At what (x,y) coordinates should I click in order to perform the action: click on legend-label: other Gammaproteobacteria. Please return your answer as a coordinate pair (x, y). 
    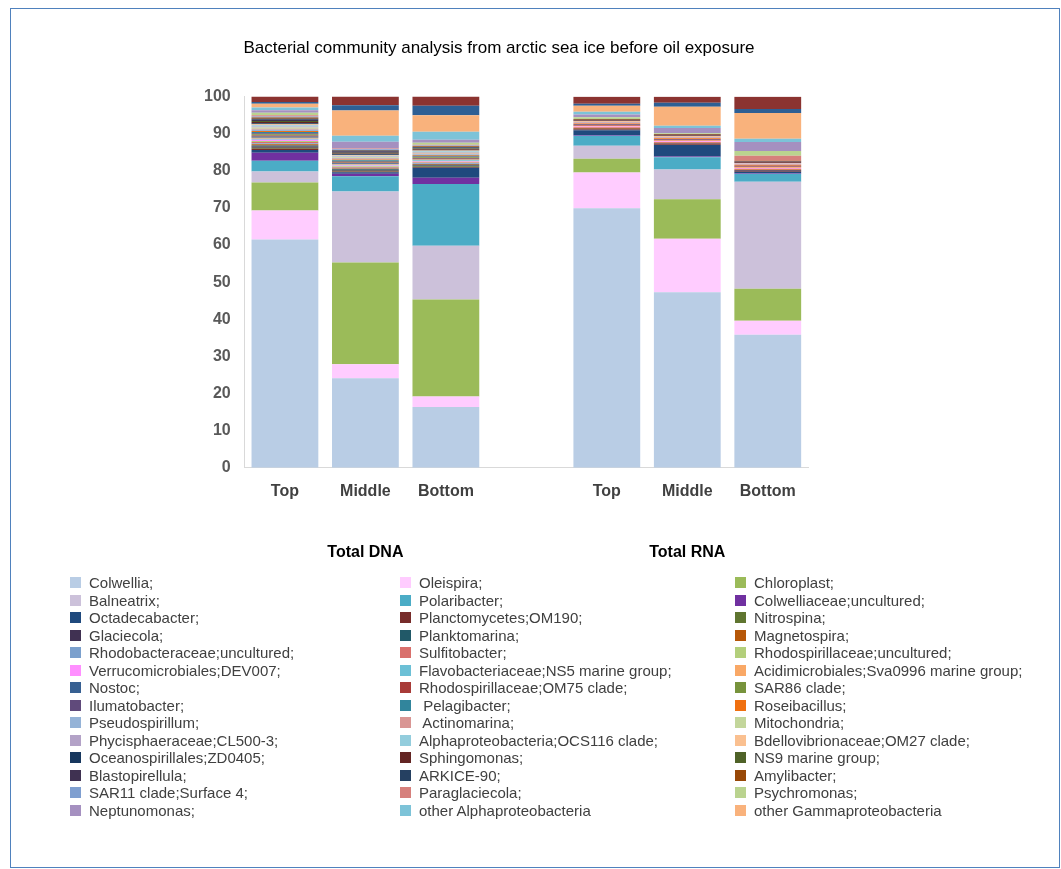
    Looking at the image, I should click on (848, 810).